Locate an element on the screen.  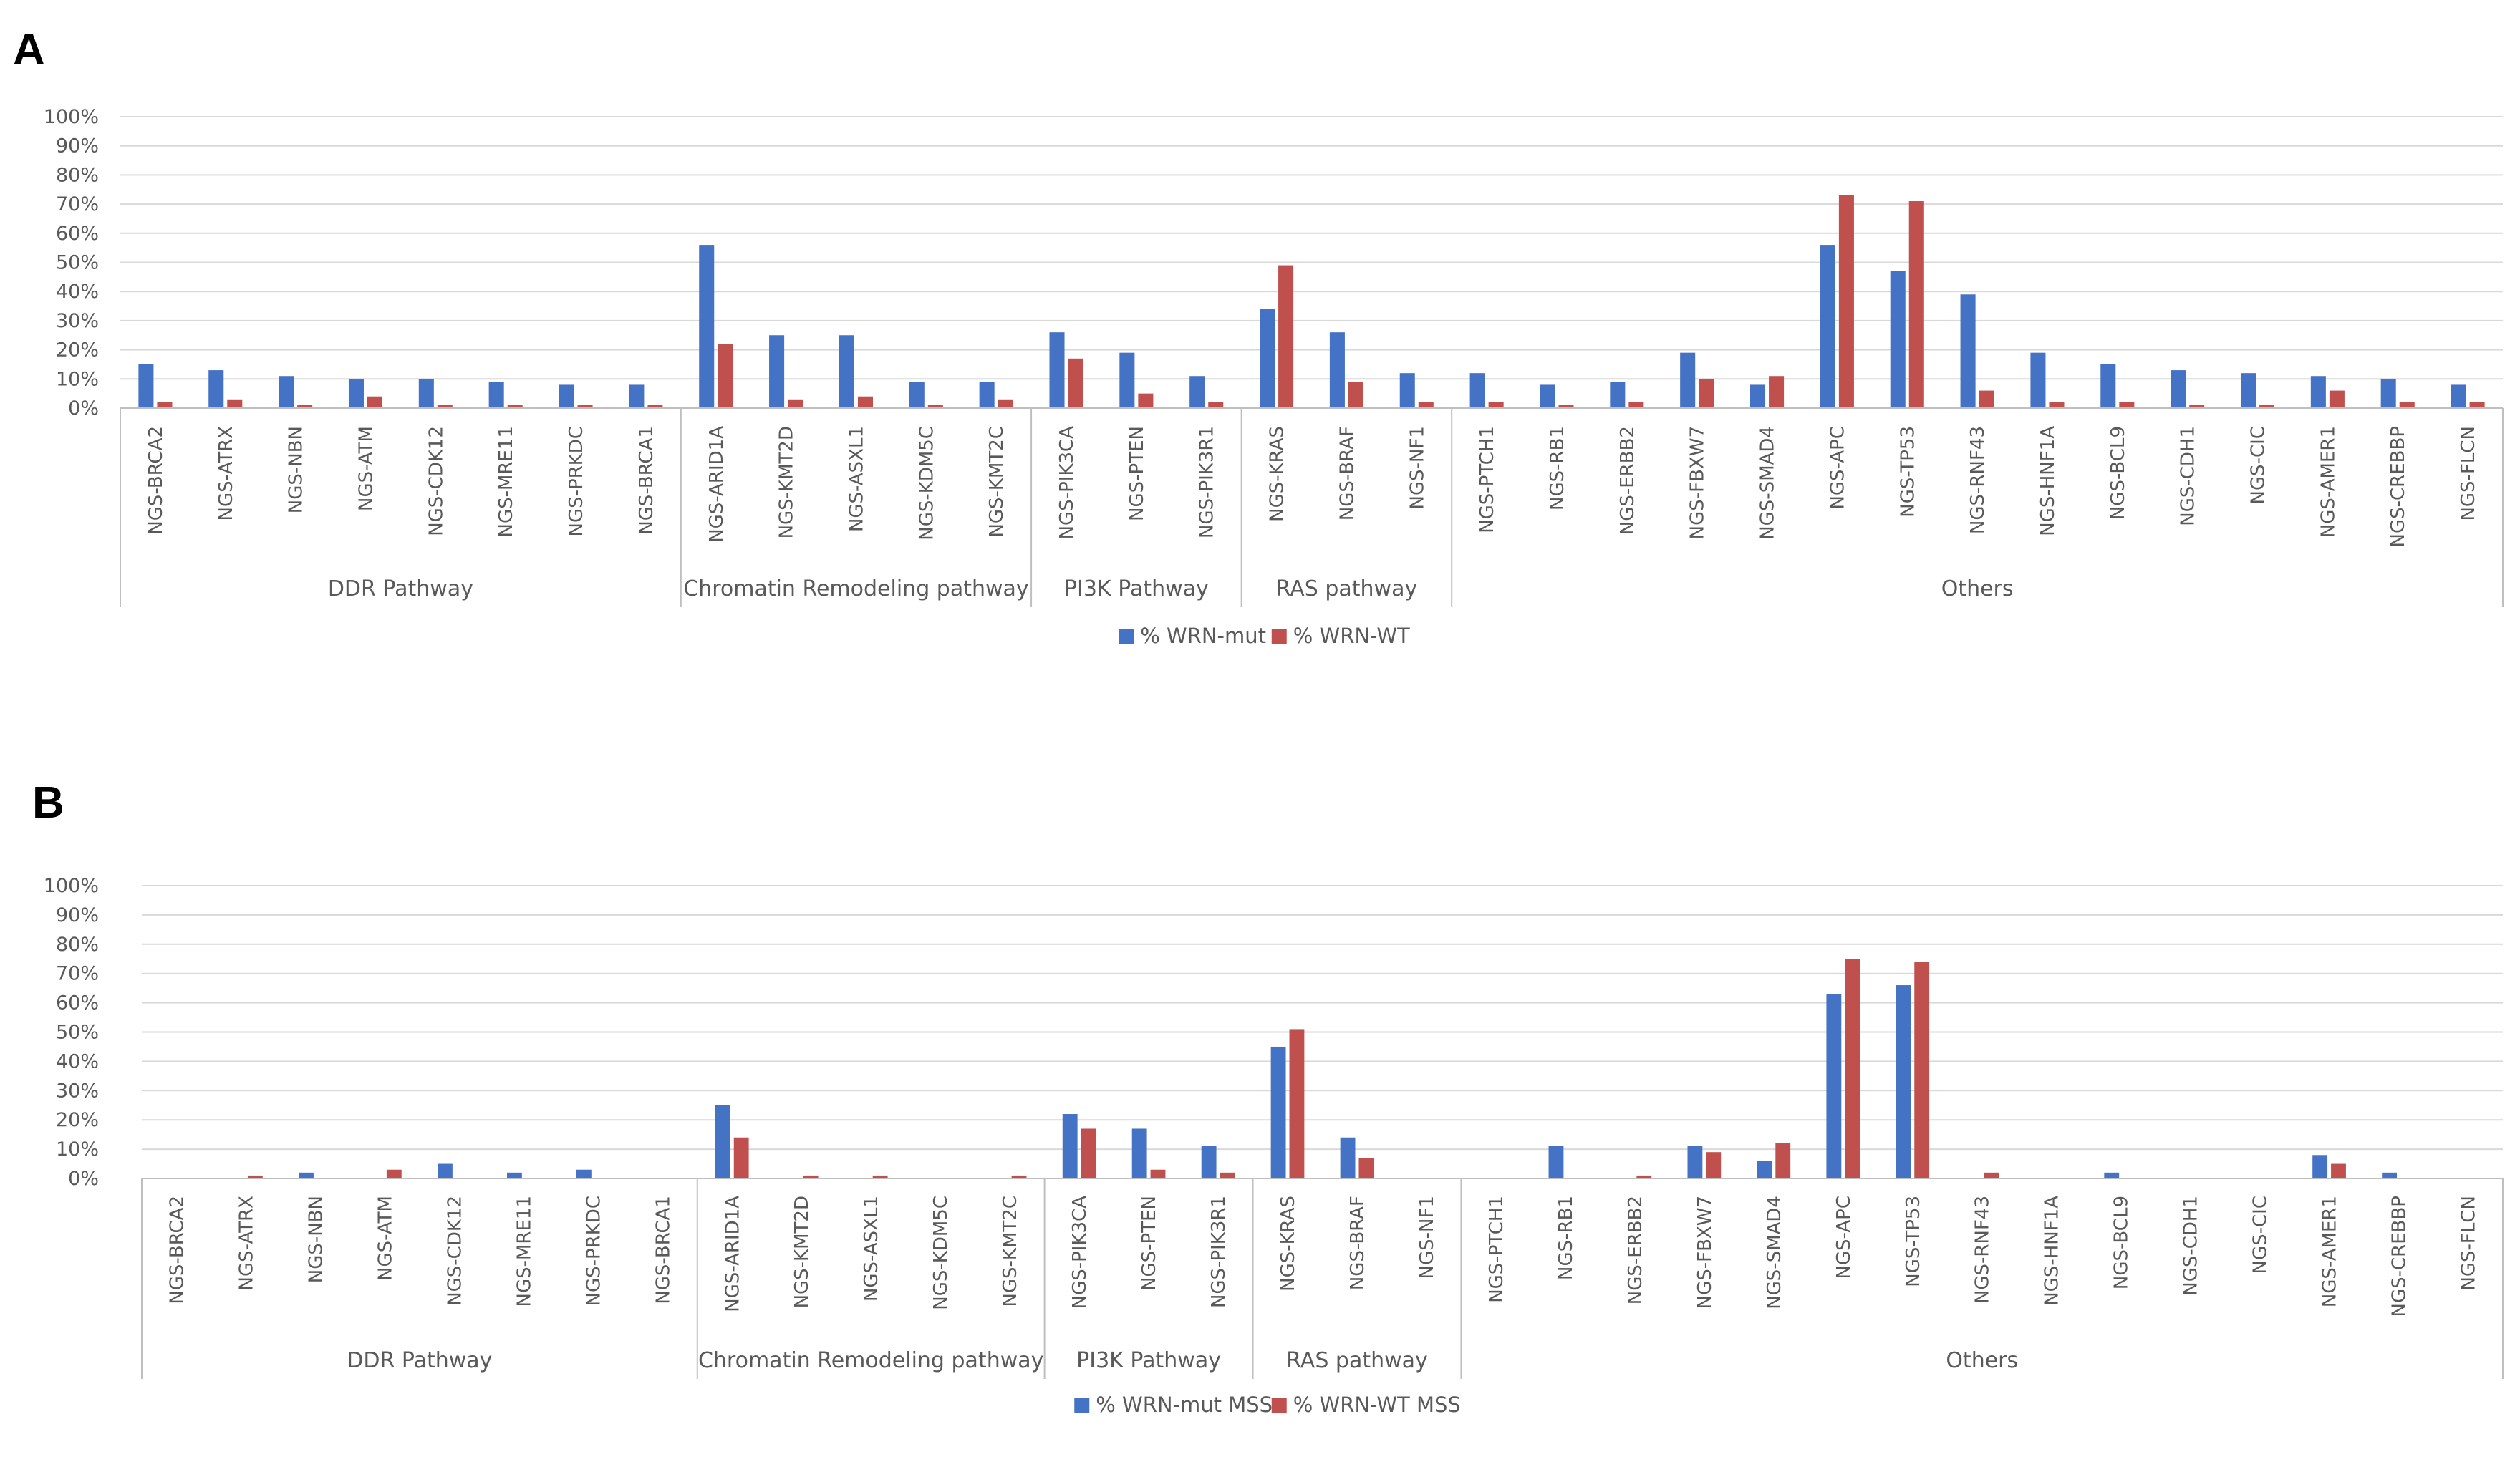
group-label: PI3K Pathway is located at coordinates (1148, 1360).